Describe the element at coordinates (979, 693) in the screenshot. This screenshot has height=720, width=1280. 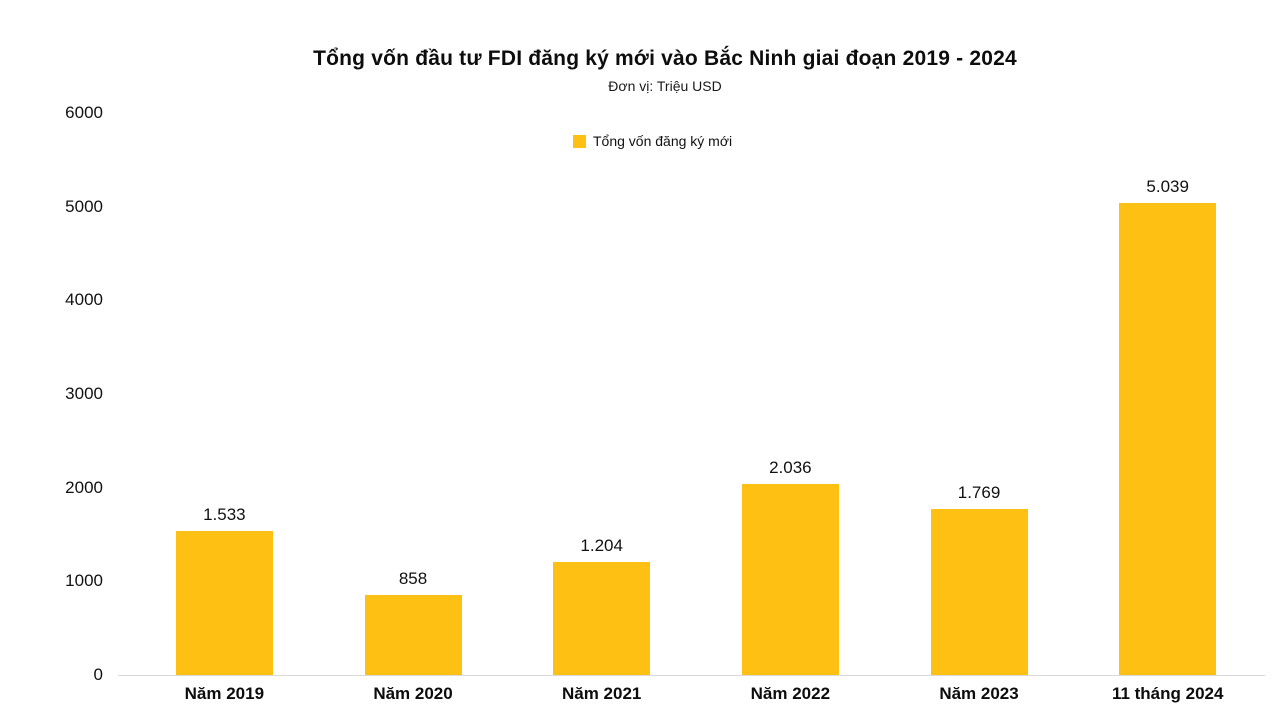
I see `x-axis-label: Năm 2023` at that location.